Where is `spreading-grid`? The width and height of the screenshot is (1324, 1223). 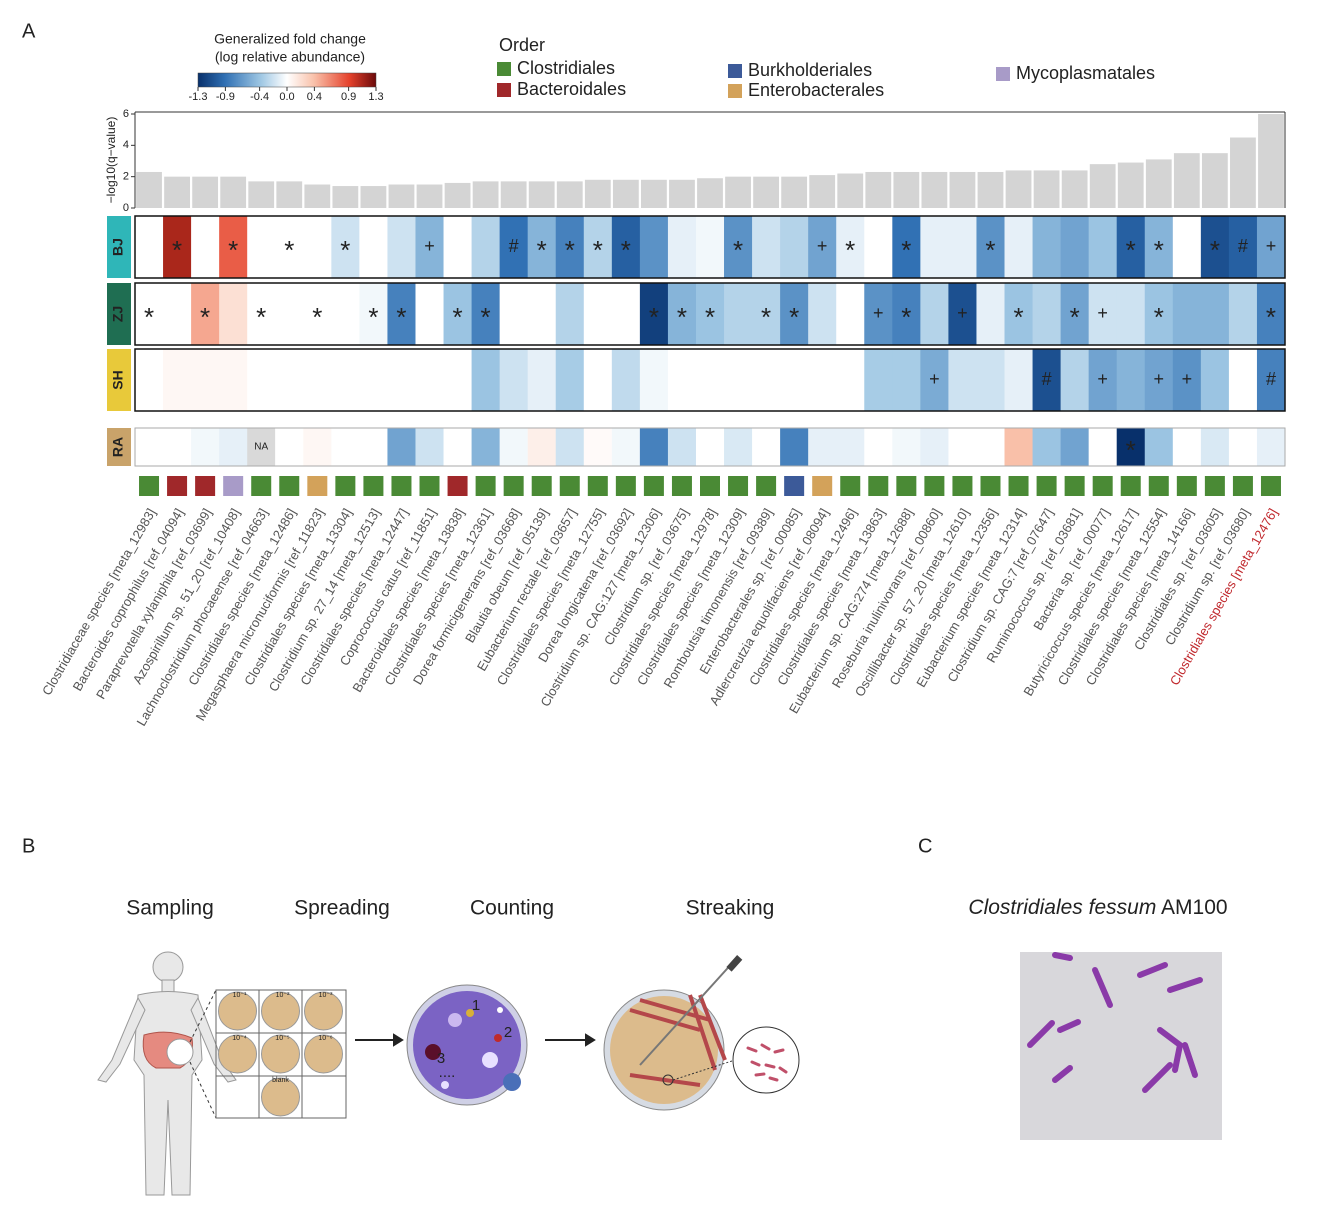
spreading-grid is located at coordinates (281, 1054).